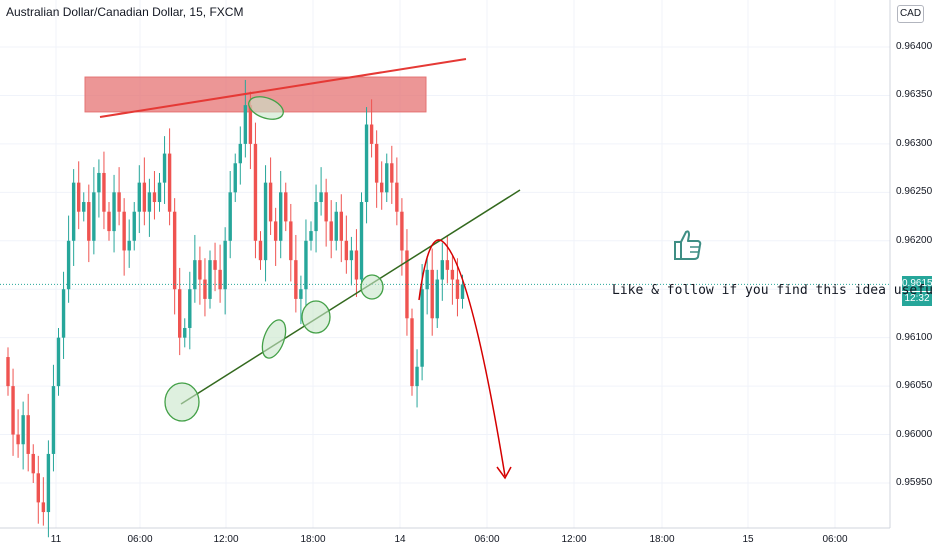  Describe the element at coordinates (504, 473) in the screenshot. I see `projection-arrowhead` at that location.